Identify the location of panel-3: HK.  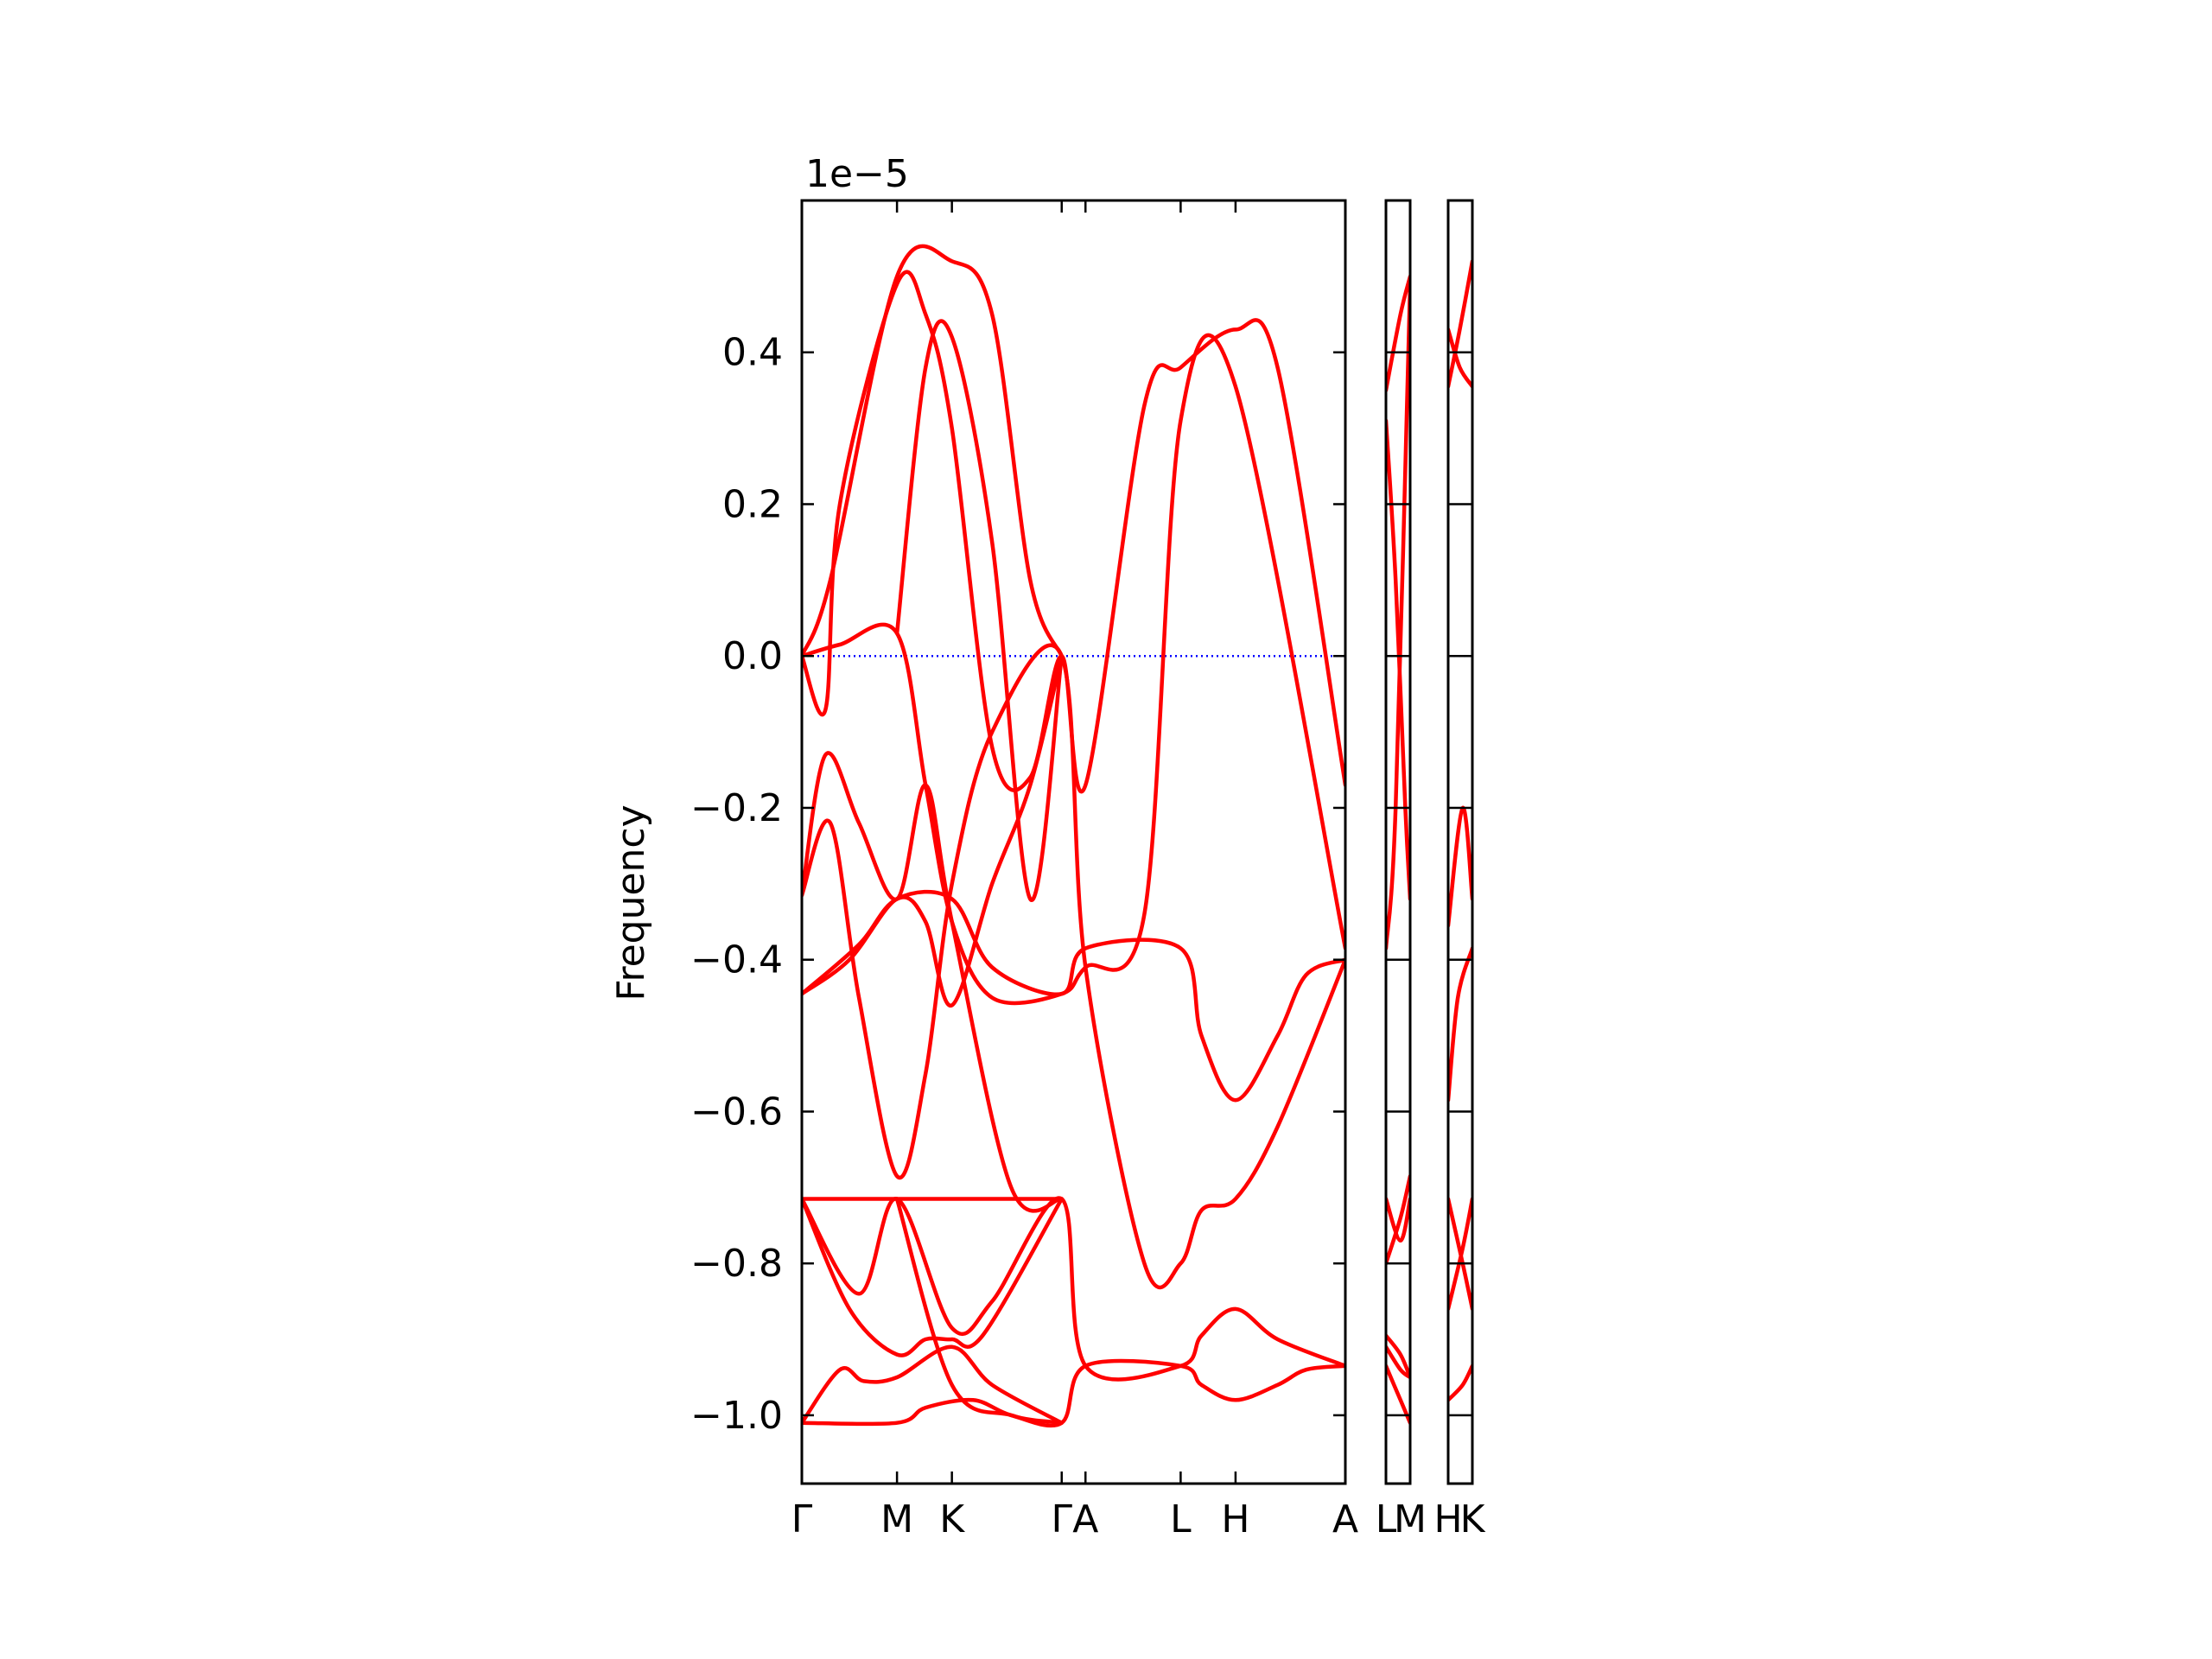
(1459, 870).